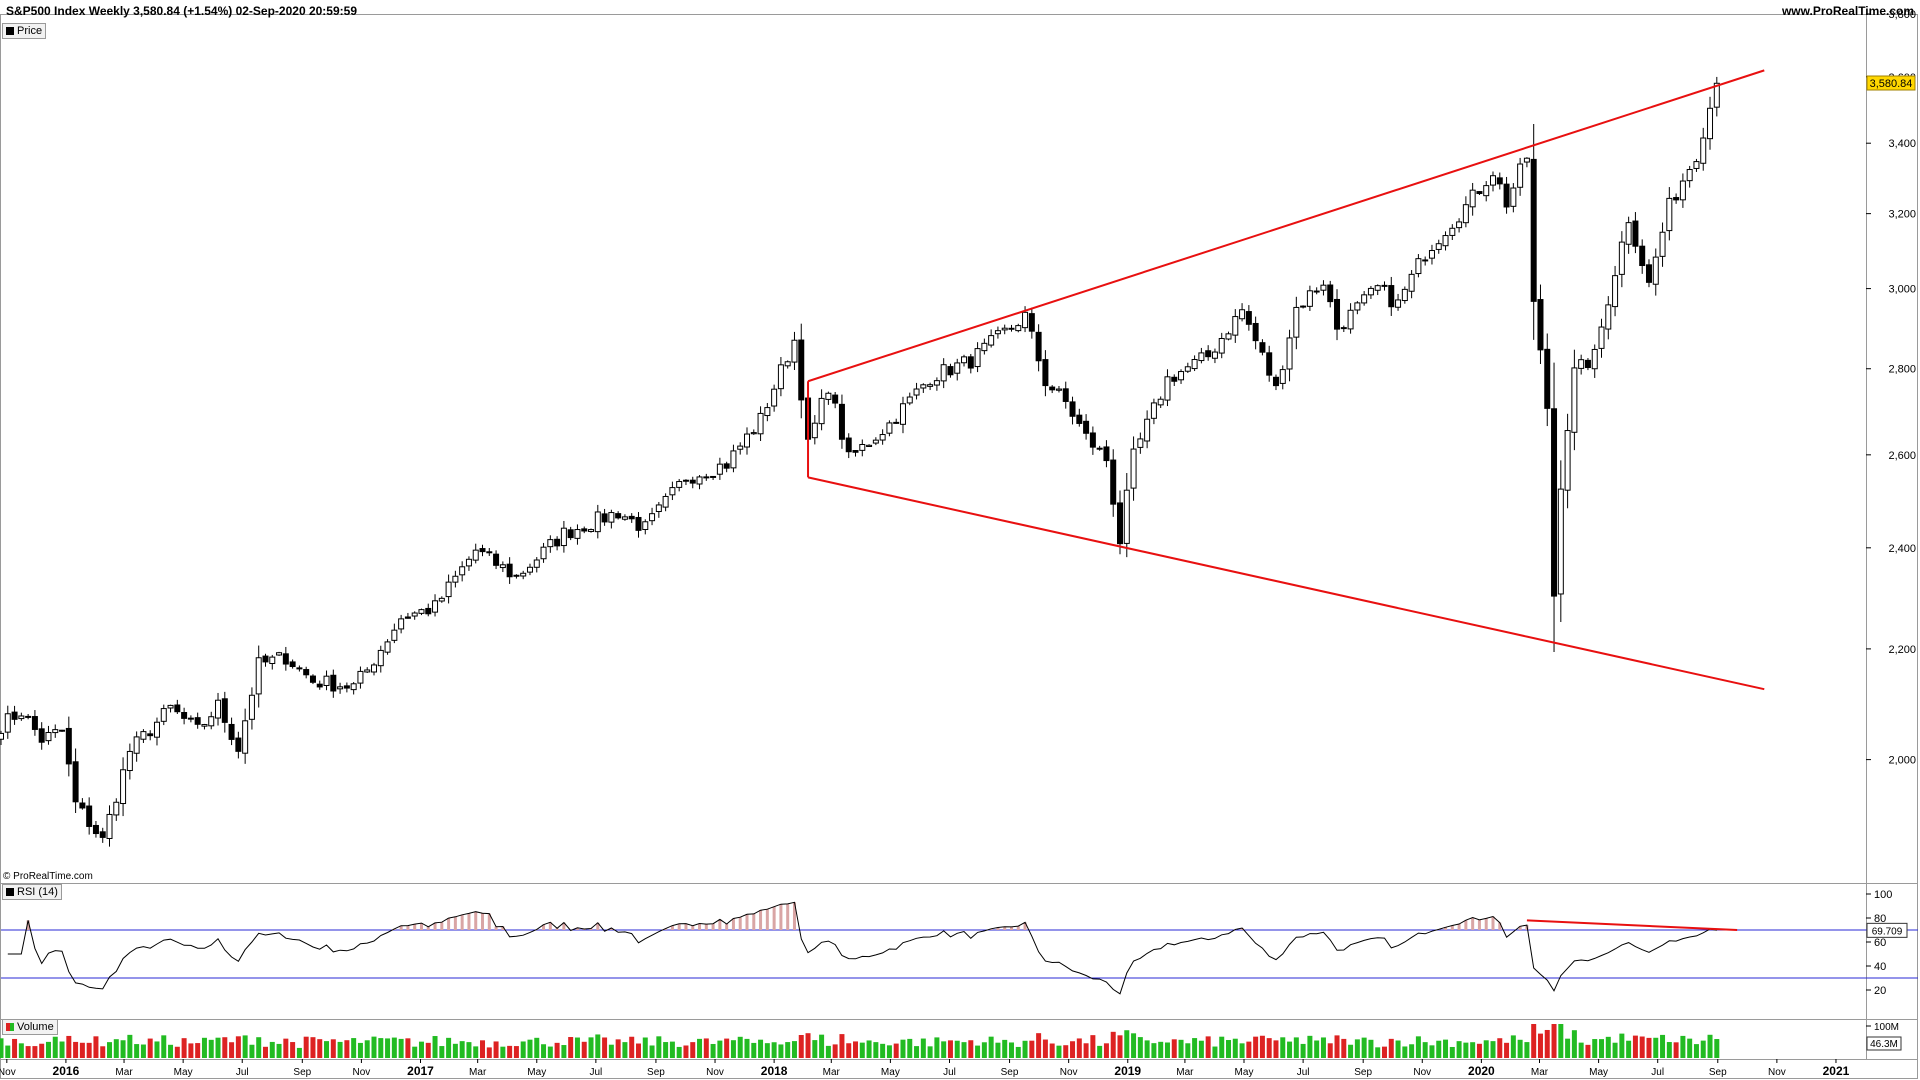 Image resolution: width=1920 pixels, height=1080 pixels. I want to click on rsi-panel-tag: RSI (14), so click(32, 892).